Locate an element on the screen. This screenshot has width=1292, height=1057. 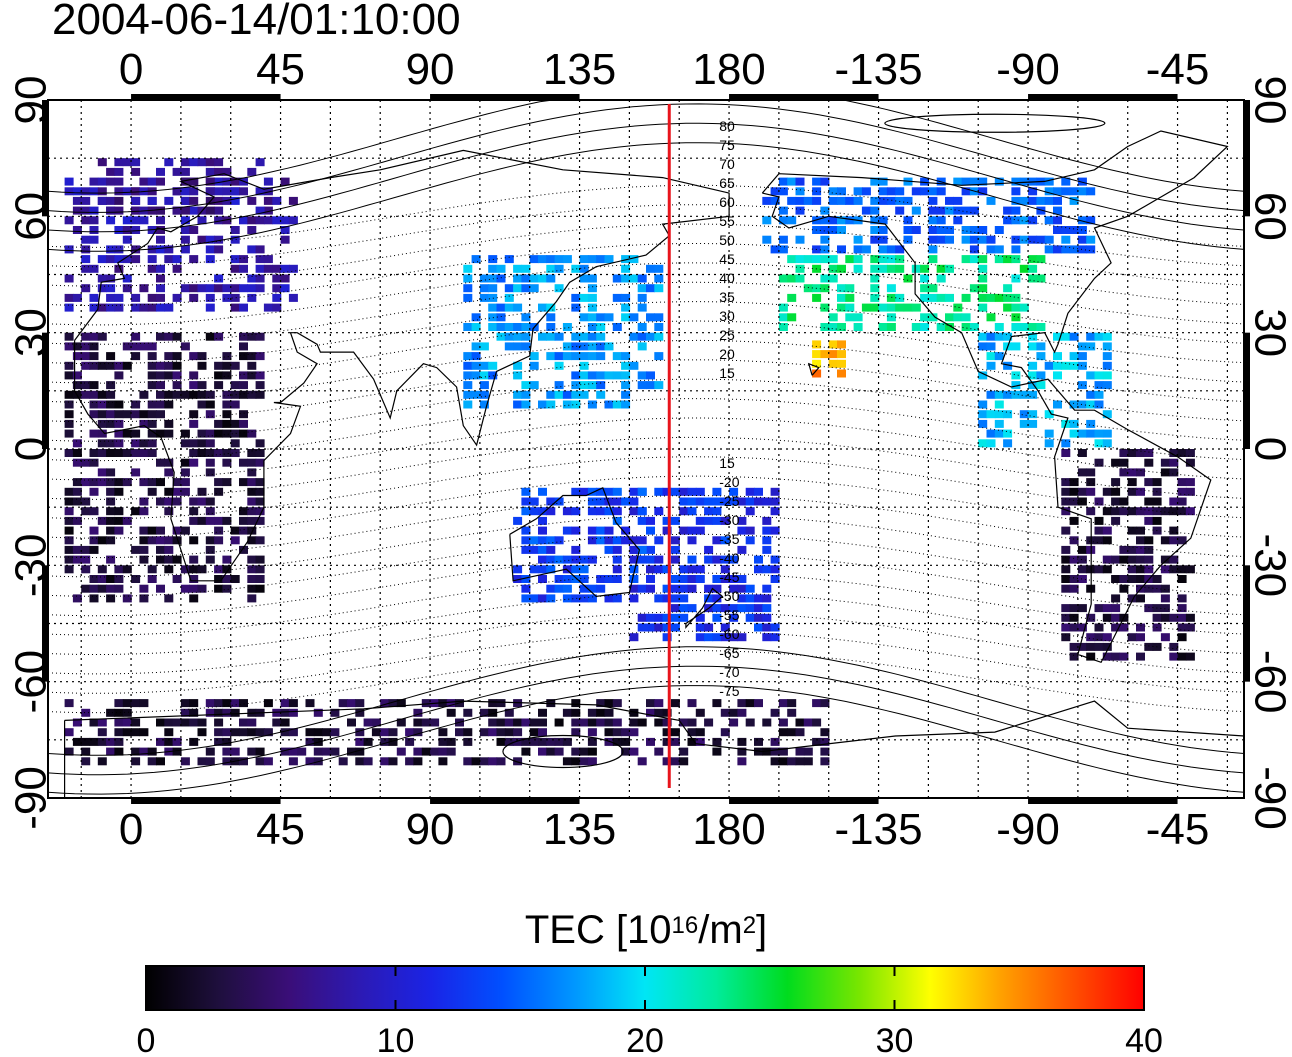
contour-label: 80 is located at coordinates (727, 126).